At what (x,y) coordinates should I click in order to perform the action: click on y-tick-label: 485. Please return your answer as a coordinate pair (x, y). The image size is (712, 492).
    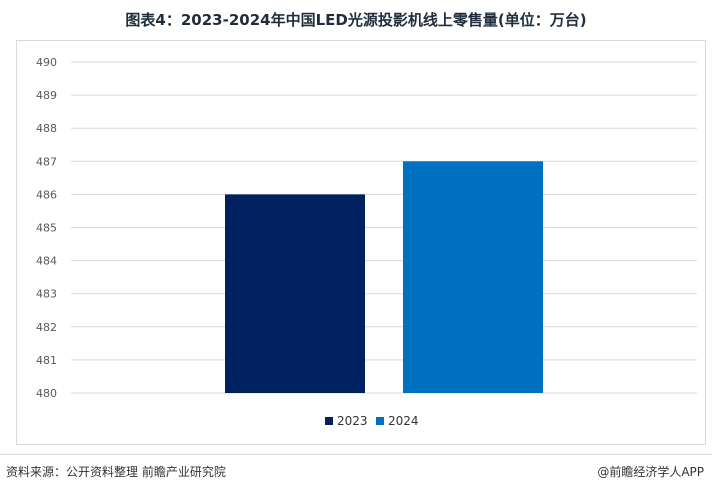
    Looking at the image, I should click on (46, 228).